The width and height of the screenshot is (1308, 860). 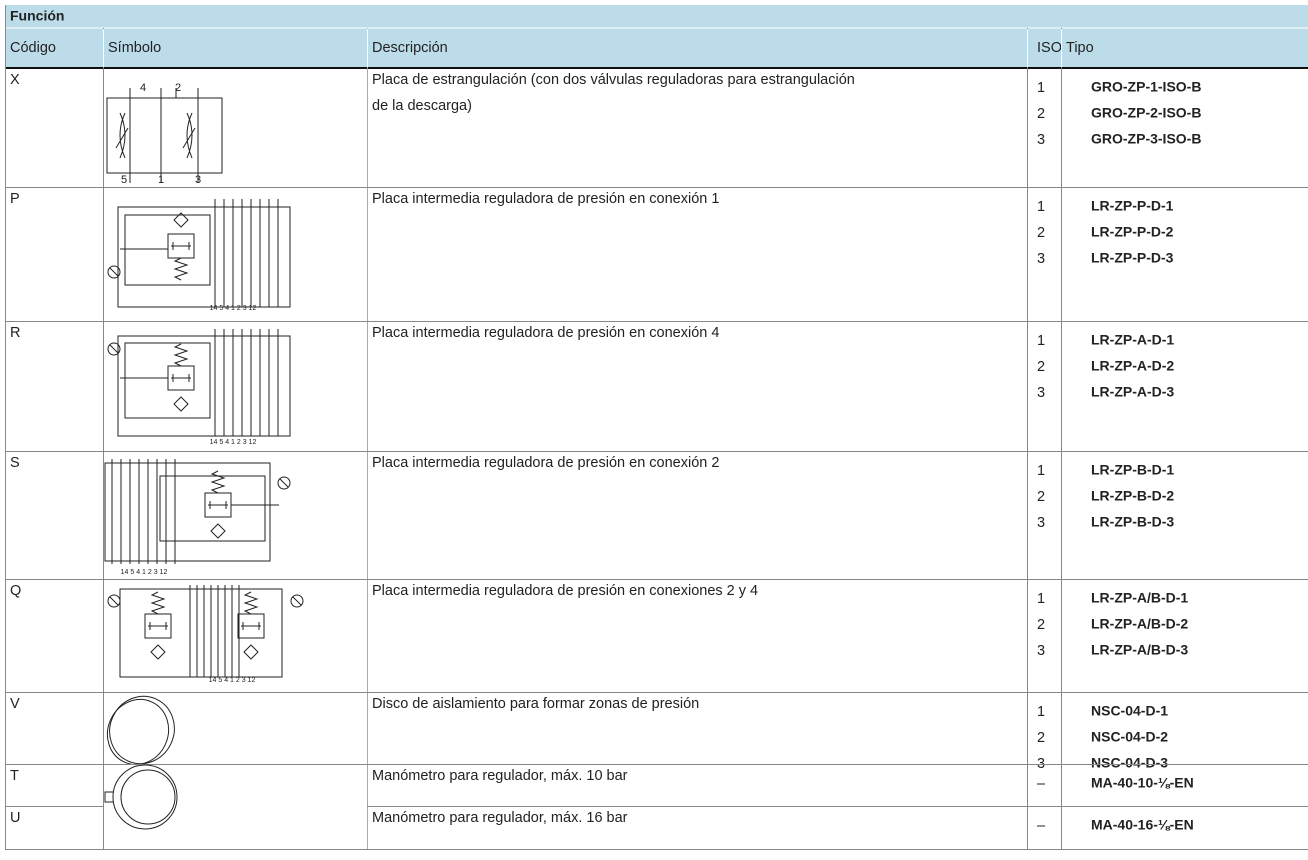 I want to click on row-tipo: LR-ZP-A-D-2, so click(x=1132, y=366).